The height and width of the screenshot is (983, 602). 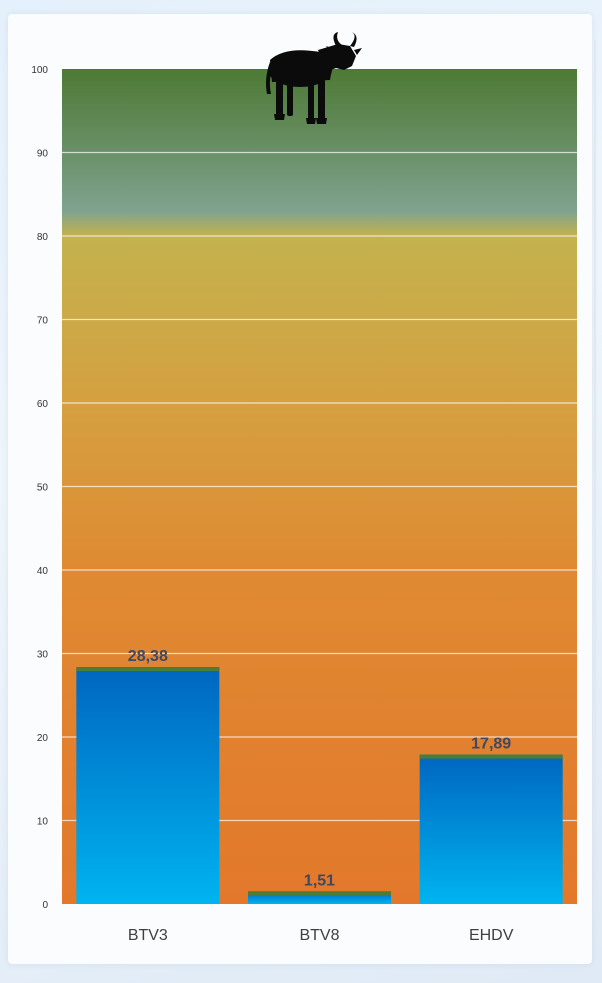 I want to click on y-tick-label: 40, so click(x=43, y=571).